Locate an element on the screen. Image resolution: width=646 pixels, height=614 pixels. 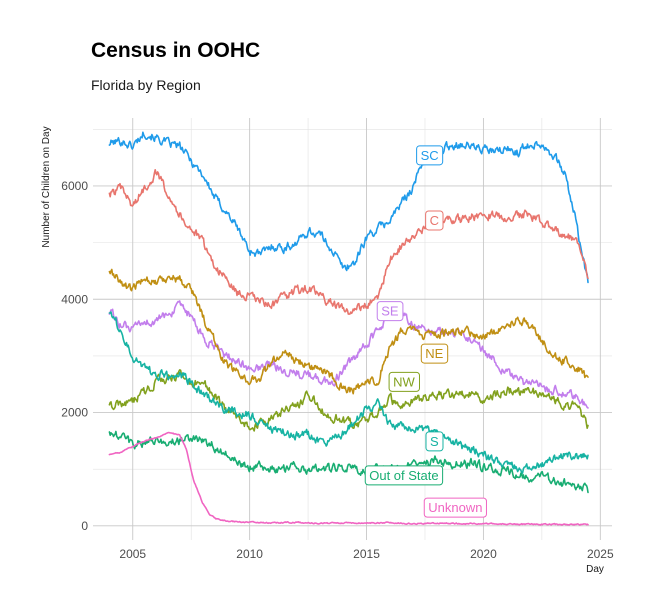
series-label-s: S is located at coordinates (434, 441).